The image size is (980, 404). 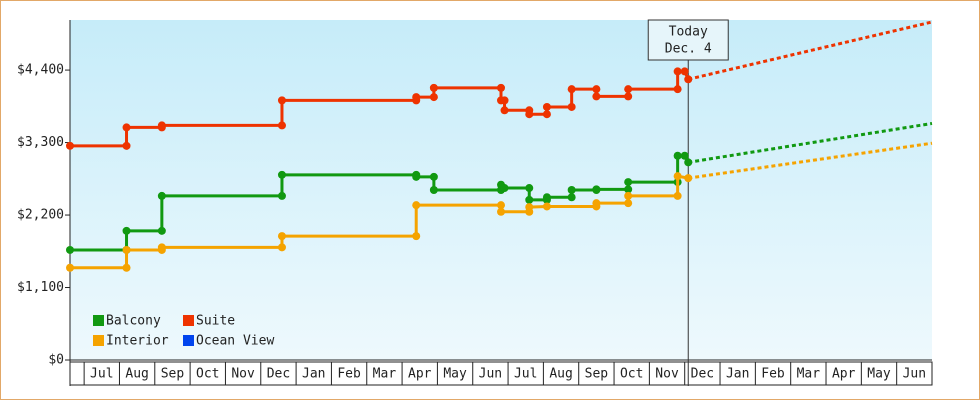 I want to click on x-tick-label: Mar, so click(x=385, y=374).